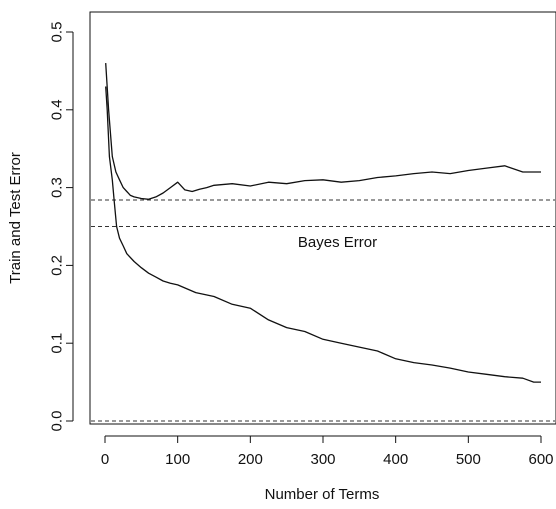 The image size is (556, 509). I want to click on x-tick-label-3: 300, so click(322, 459).